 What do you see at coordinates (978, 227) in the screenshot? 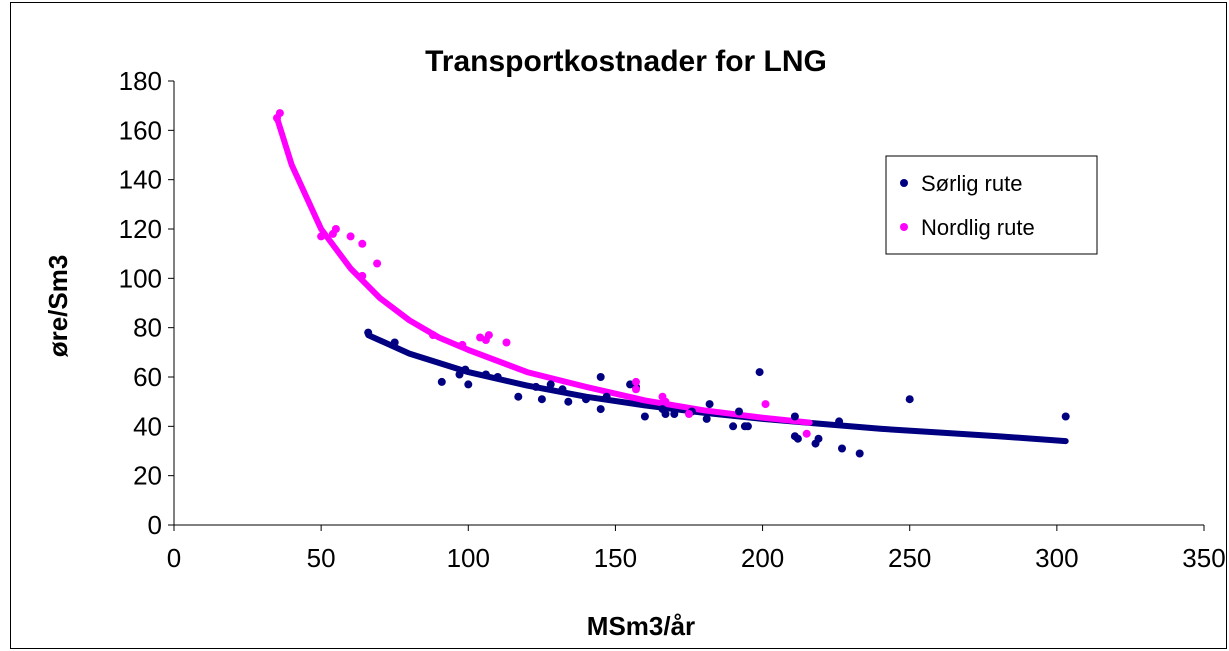
I see `legend-label-nordlig: Nordlig rute` at bounding box center [978, 227].